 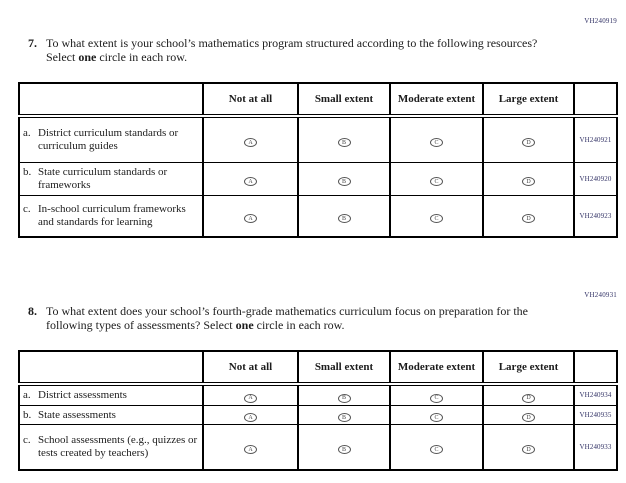 I want to click on row-label-cell: a. District assessments, so click(x=111, y=394).